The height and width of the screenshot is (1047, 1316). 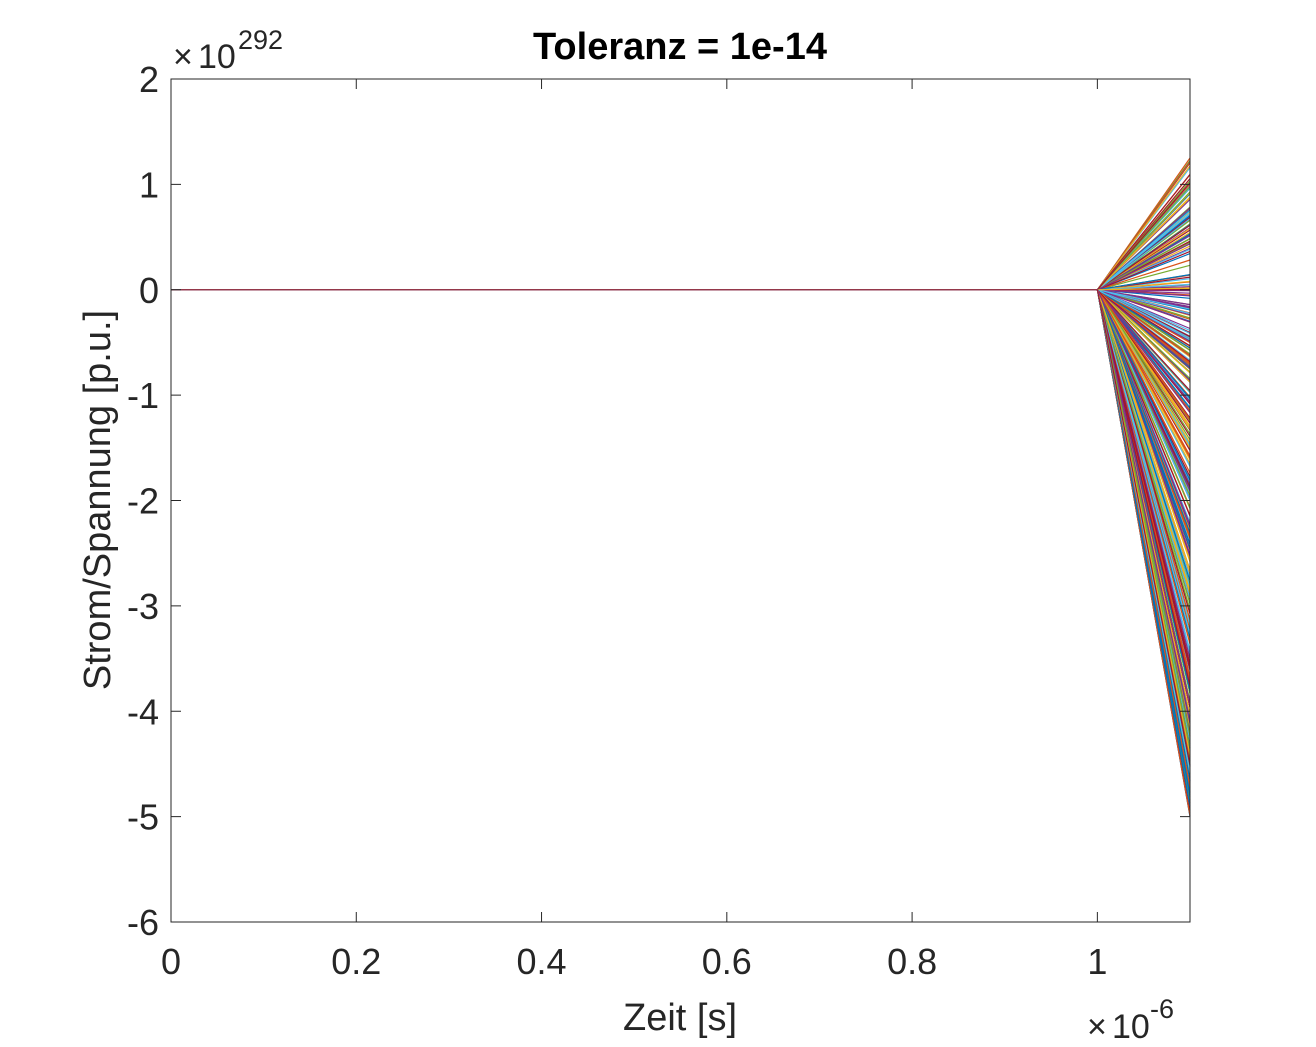 What do you see at coordinates (912, 961) in the screenshot?
I see `x-tick-label: 0.8` at bounding box center [912, 961].